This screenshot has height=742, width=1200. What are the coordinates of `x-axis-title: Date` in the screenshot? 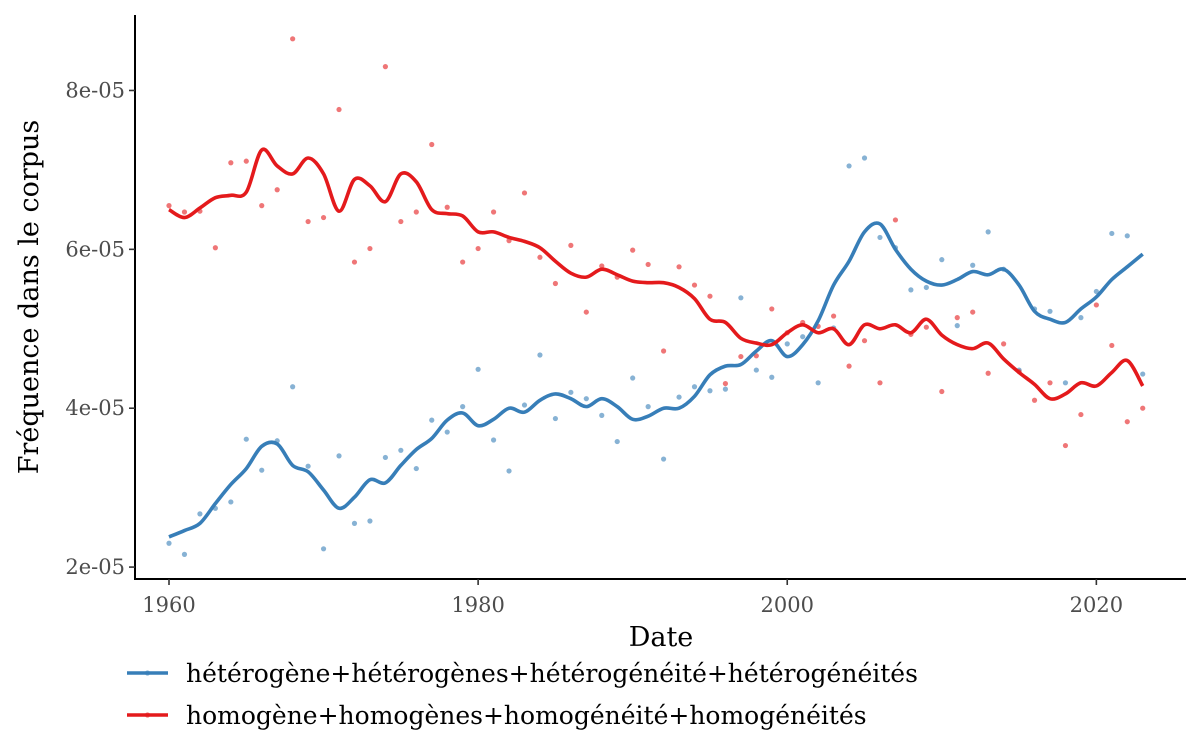 It's located at (661, 637).